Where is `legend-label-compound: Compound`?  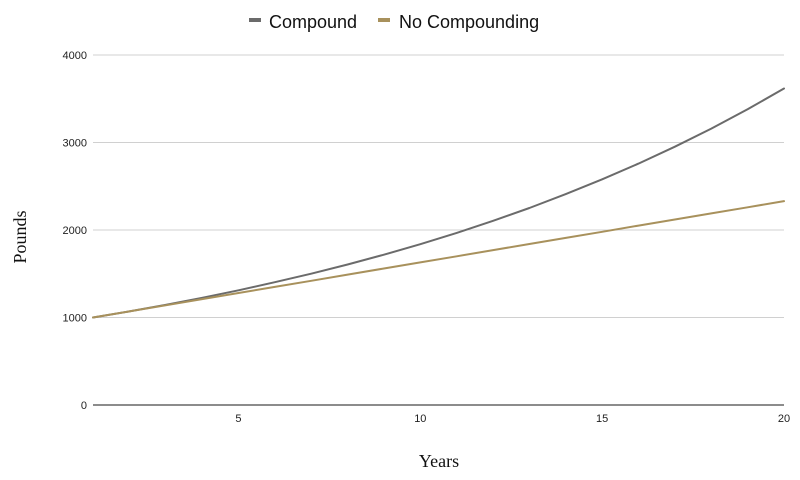 legend-label-compound: Compound is located at coordinates (313, 22).